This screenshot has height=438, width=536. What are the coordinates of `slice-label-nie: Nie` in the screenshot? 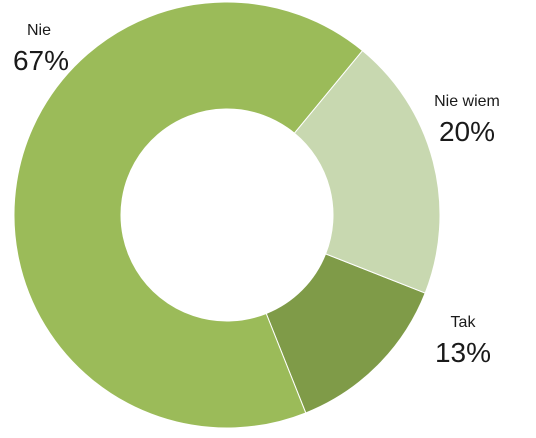 It's located at (39, 30).